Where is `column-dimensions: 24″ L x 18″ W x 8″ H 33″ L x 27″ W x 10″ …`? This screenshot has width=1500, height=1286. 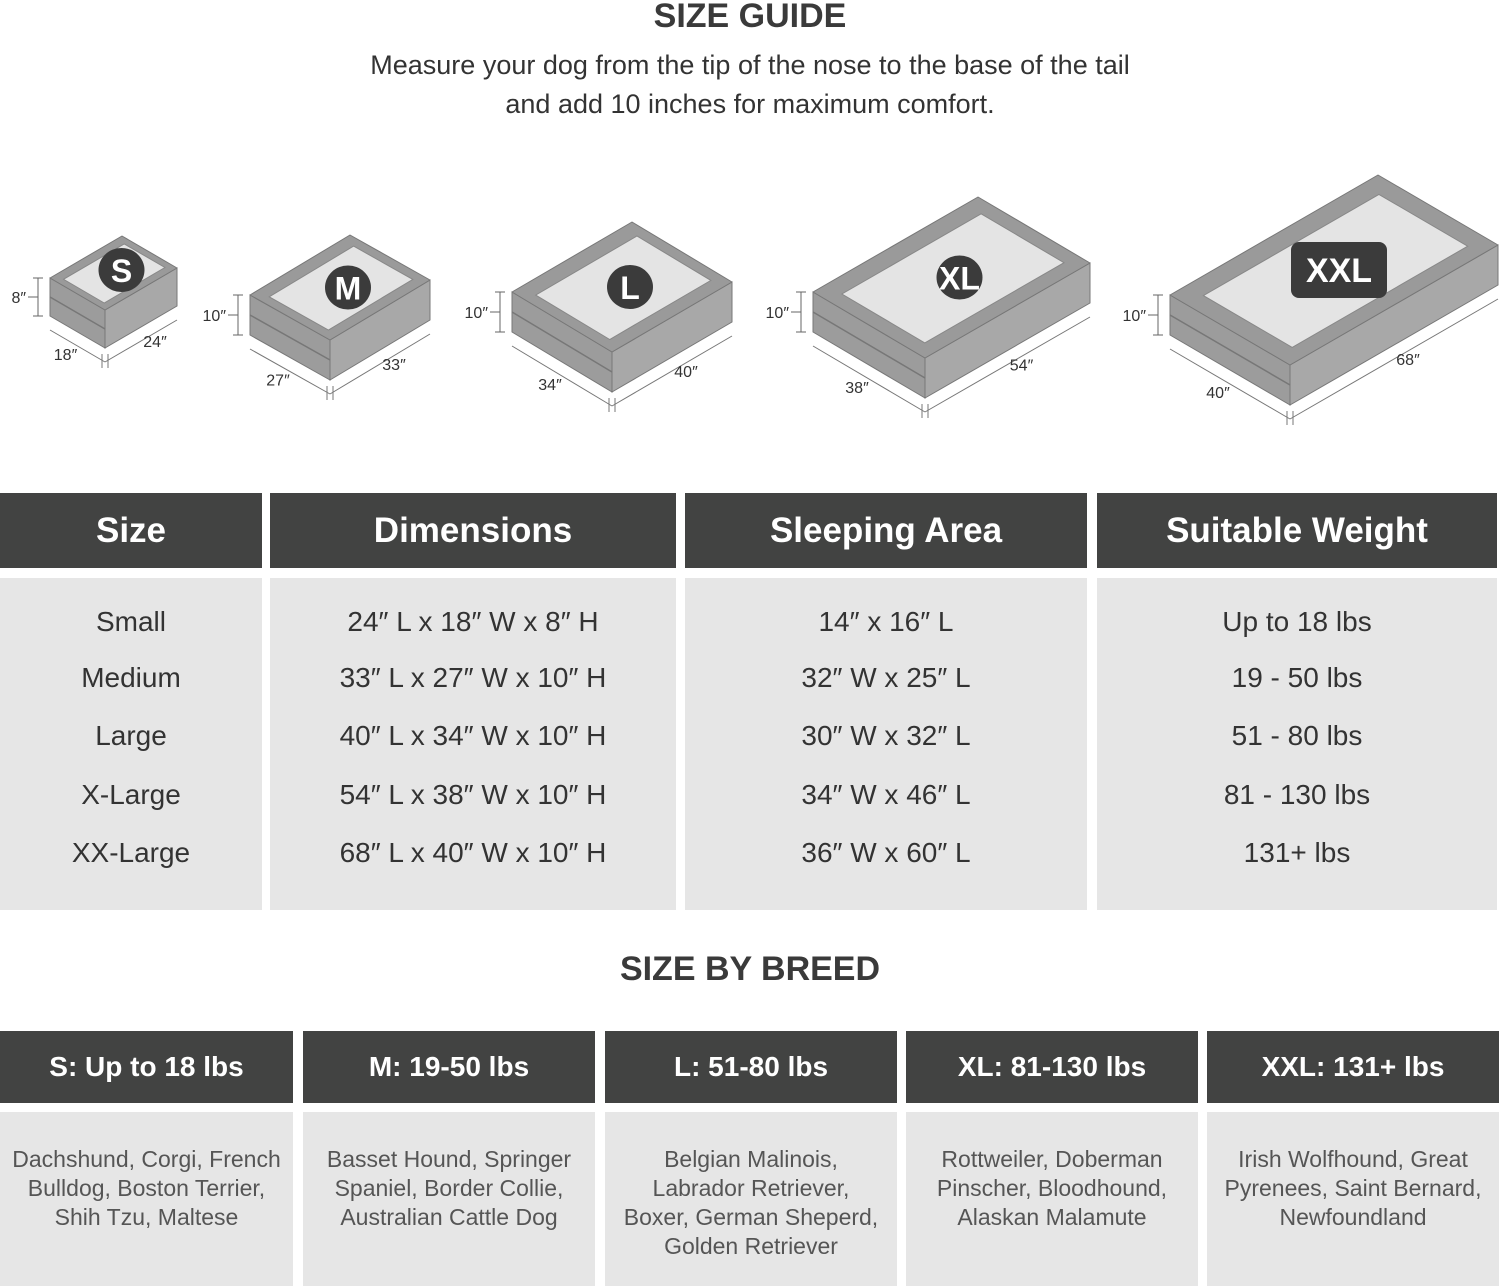
column-dimensions: 24″ L x 18″ W x 8″ H 33″ L x 27″ W x 10″ … is located at coordinates (473, 744).